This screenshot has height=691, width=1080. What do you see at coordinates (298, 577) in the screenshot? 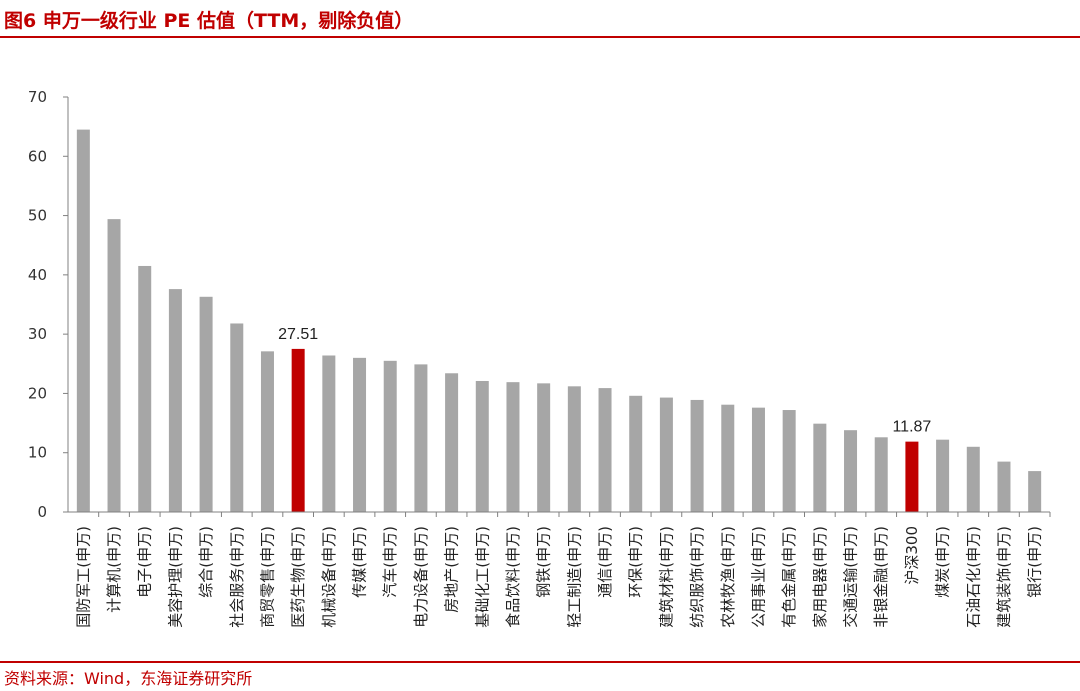
I see `category-label: 医药生物(申万)` at bounding box center [298, 577].